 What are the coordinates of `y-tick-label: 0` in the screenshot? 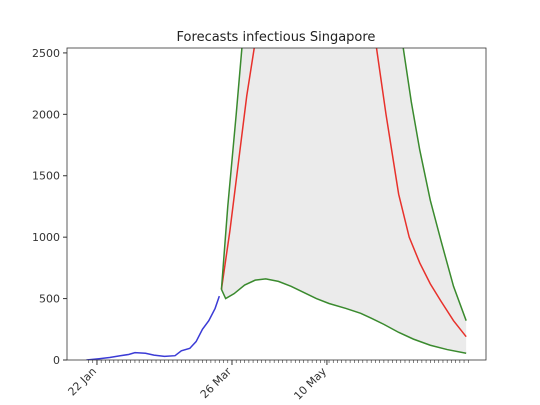 It's located at (56, 360).